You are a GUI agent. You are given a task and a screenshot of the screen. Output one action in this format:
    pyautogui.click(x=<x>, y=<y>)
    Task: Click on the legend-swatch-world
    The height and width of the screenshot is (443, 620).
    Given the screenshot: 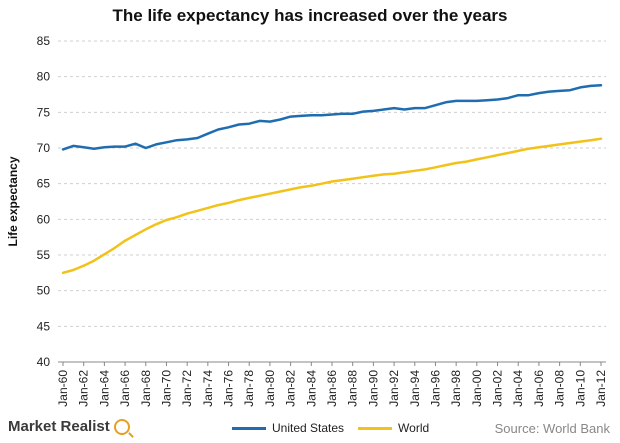 What is the action you would take?
    pyautogui.click(x=375, y=428)
    